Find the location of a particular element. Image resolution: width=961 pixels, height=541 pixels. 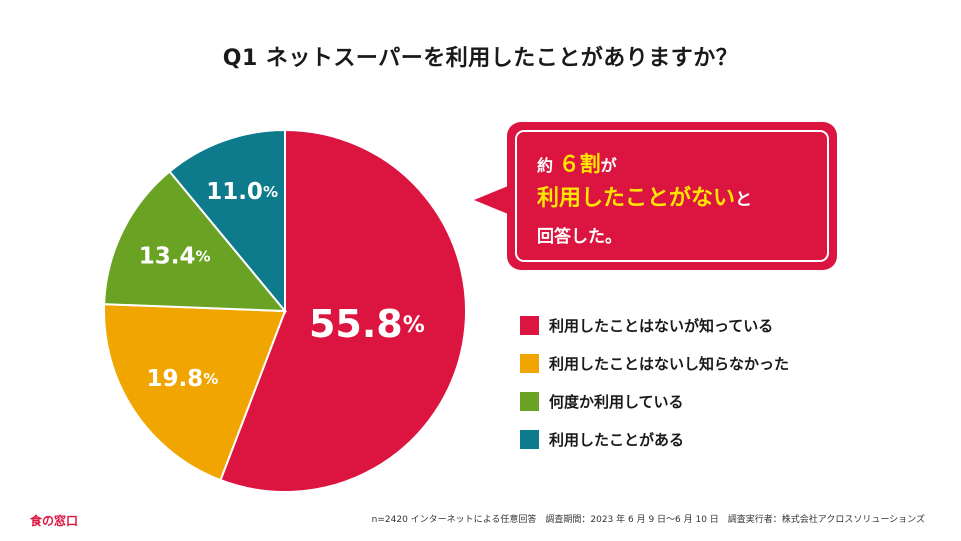

callout-border is located at coordinates (672, 196).